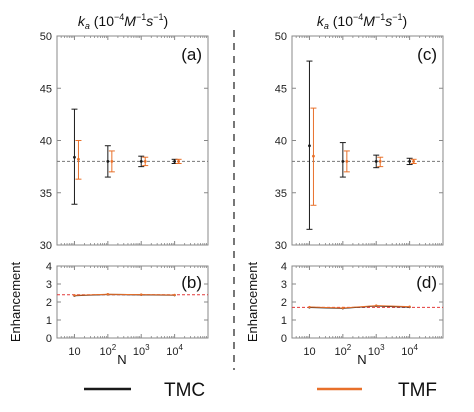  I want to click on panel-a-title: ka (10−4M−1s−1), so click(123, 21).